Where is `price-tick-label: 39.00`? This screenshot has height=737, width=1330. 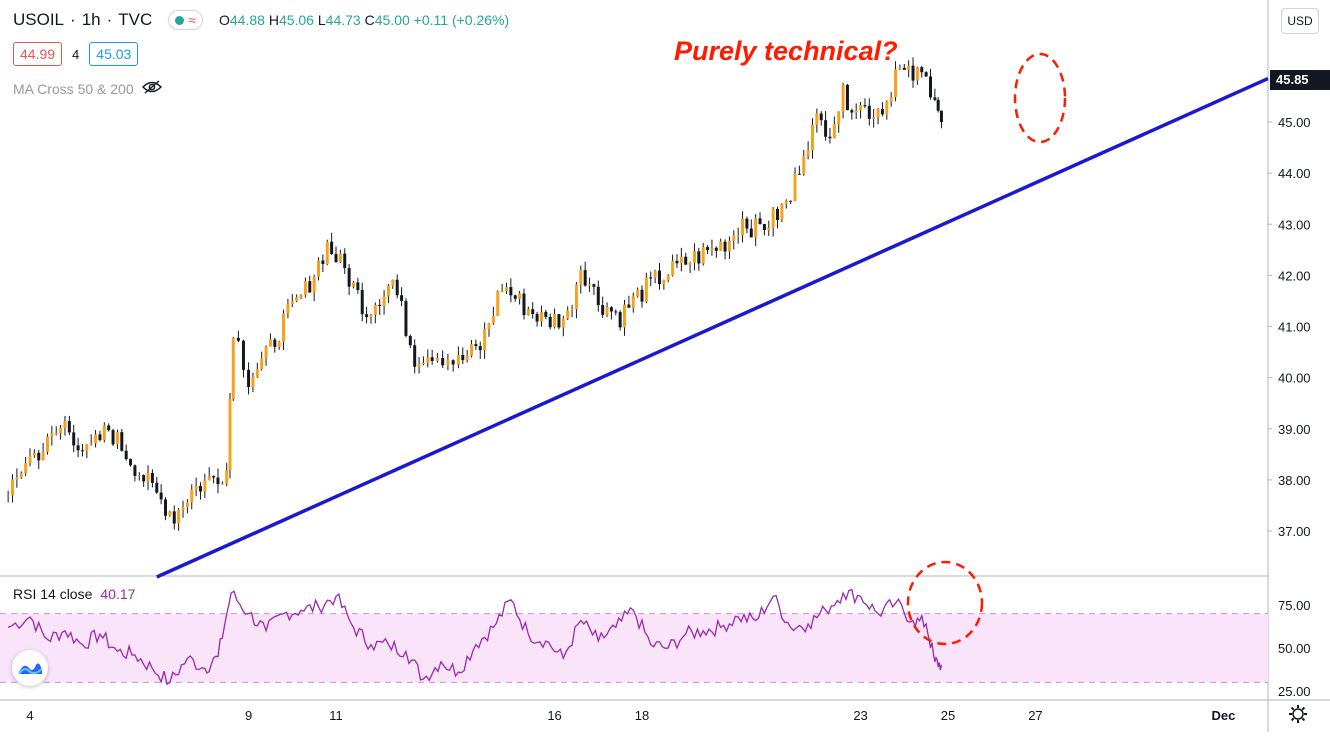 price-tick-label: 39.00 is located at coordinates (1294, 429).